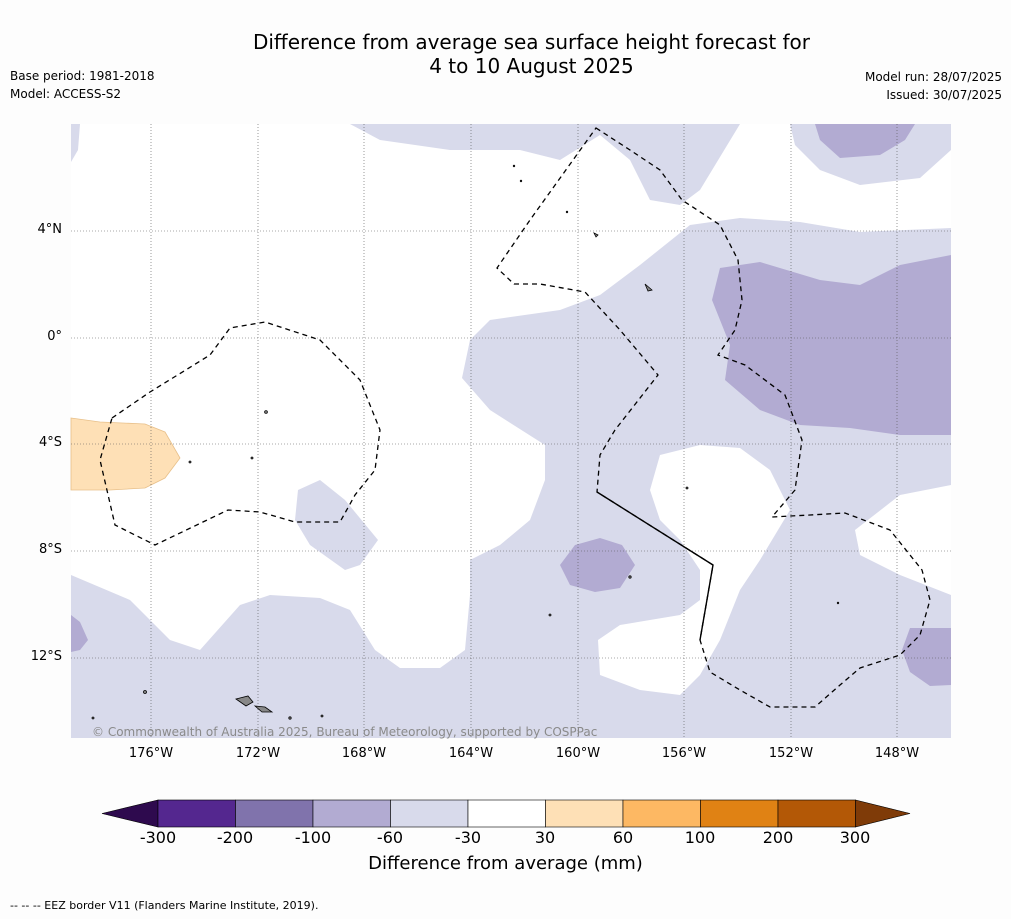 The height and width of the screenshot is (919, 1011). What do you see at coordinates (623, 837) in the screenshot?
I see `colorbar-tick: 60` at bounding box center [623, 837].